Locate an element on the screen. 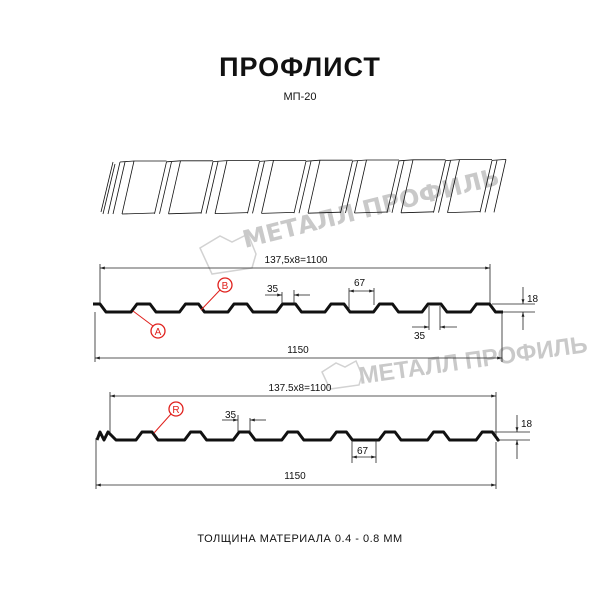  watermark-1: МЕТАЛЛ ПРОФИЛЬ is located at coordinates (351, 219).